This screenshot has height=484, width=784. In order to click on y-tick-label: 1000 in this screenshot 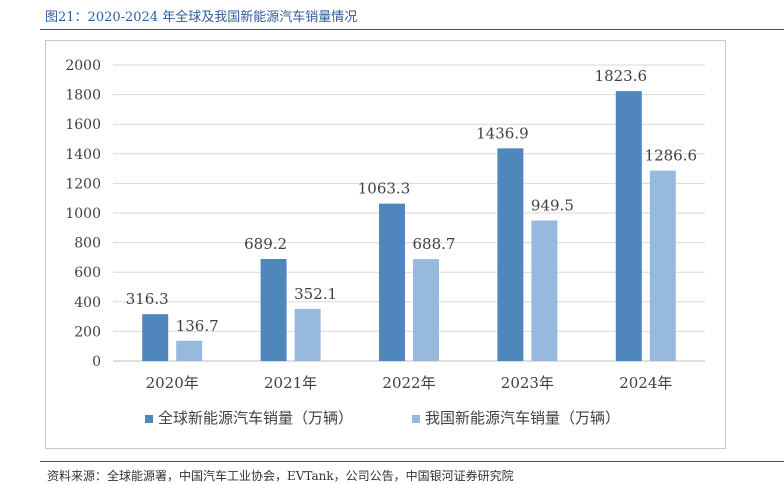, I will do `click(83, 214)`.